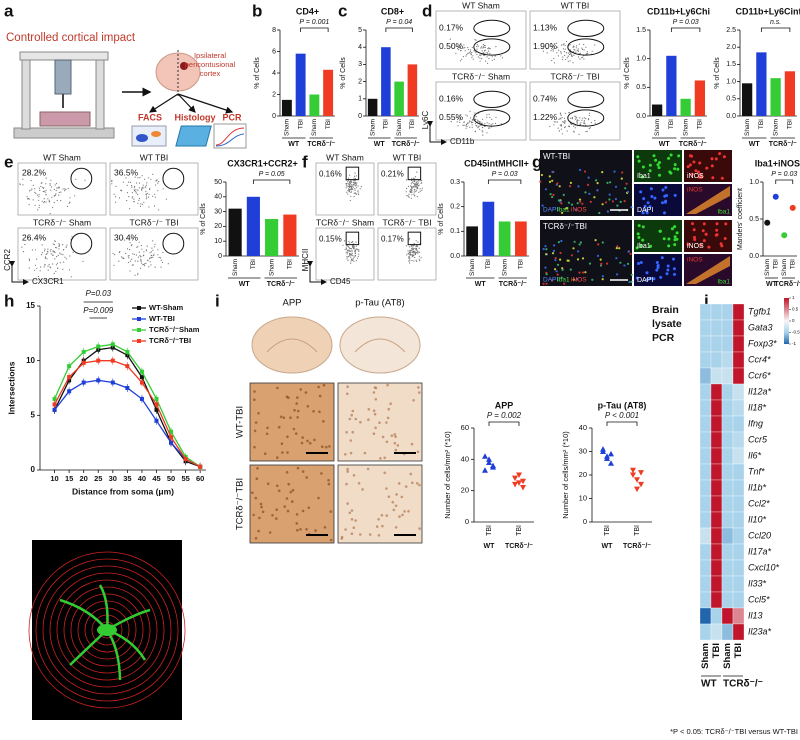 This screenshot has height=740, width=800. What do you see at coordinates (113, 478) in the screenshot?
I see `x-tick-label: 30` at bounding box center [113, 478].